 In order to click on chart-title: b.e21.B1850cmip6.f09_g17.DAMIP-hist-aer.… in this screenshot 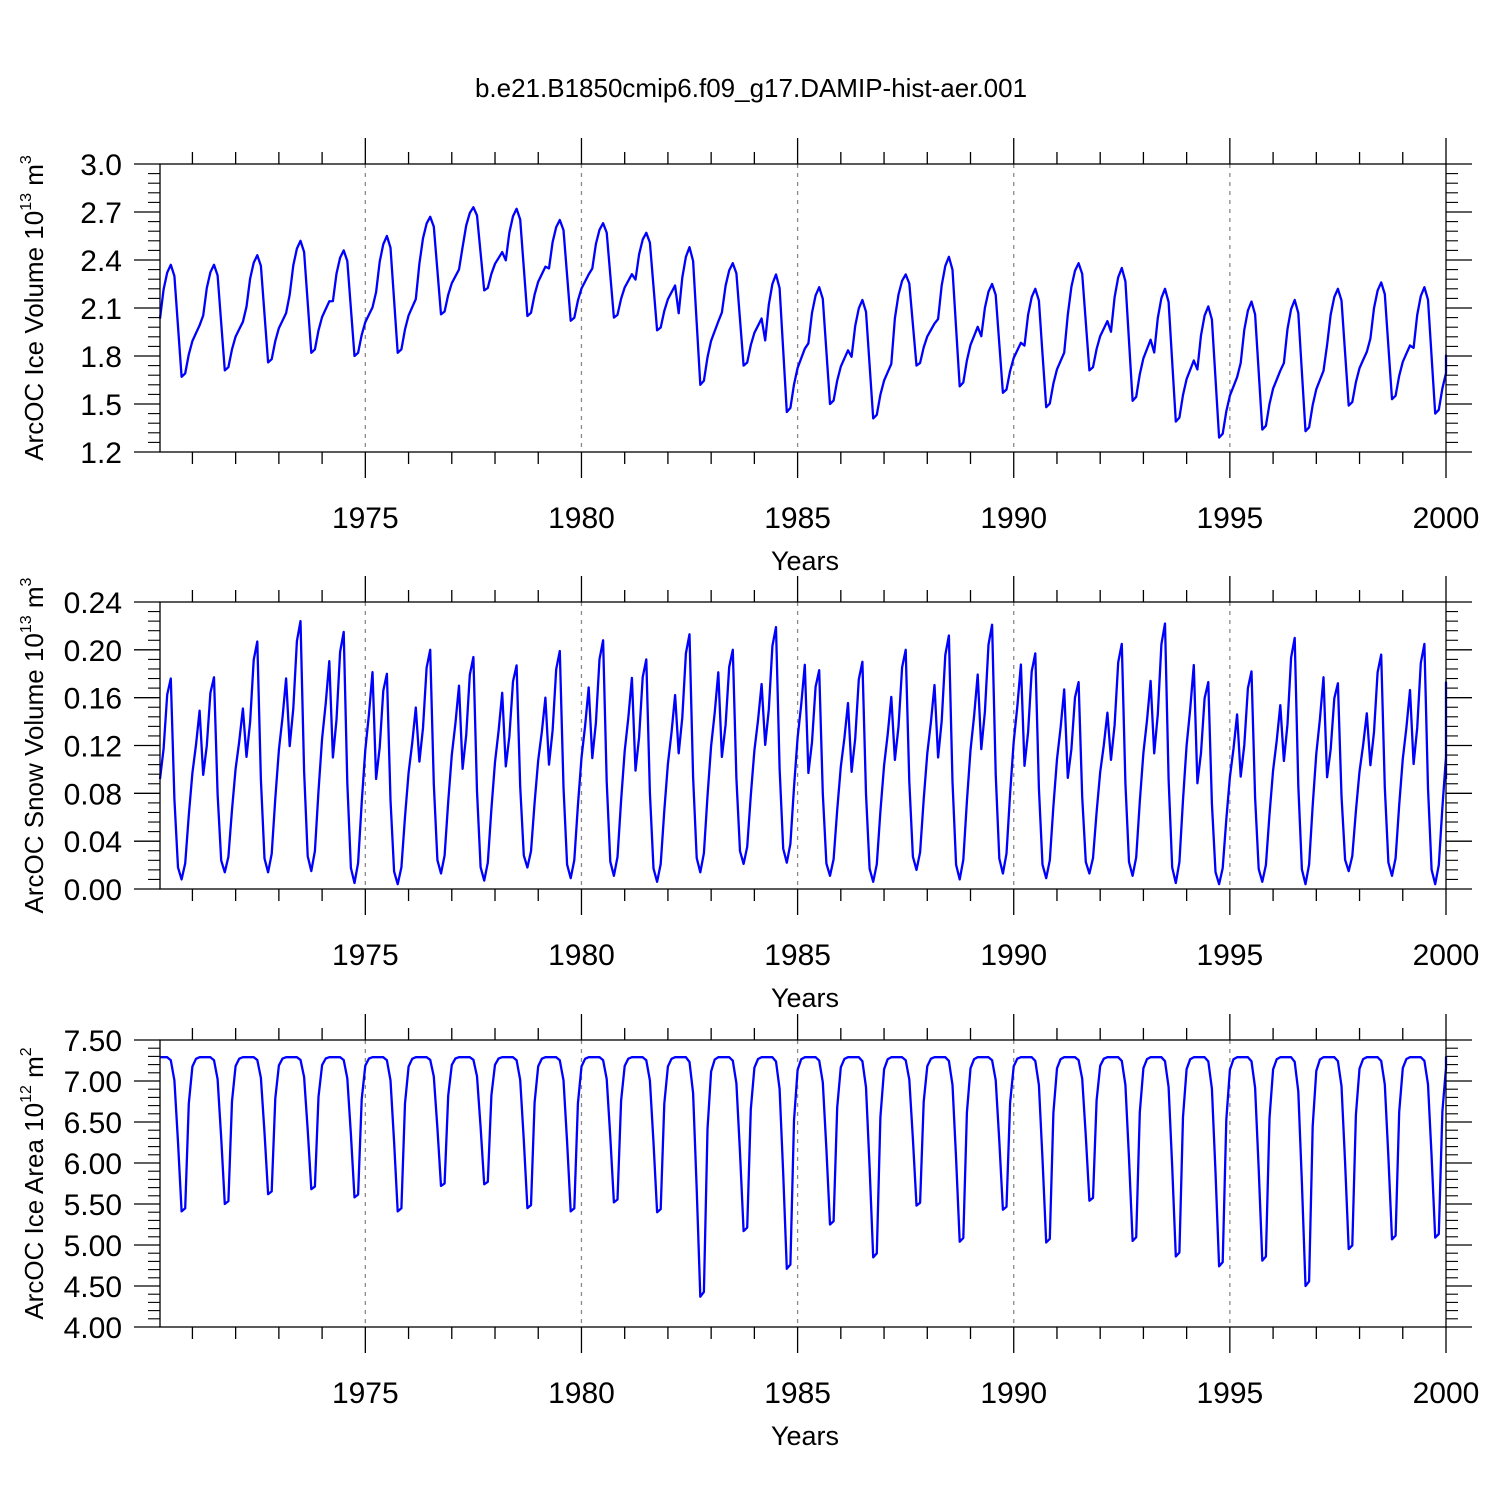, I will do `click(751, 88)`.